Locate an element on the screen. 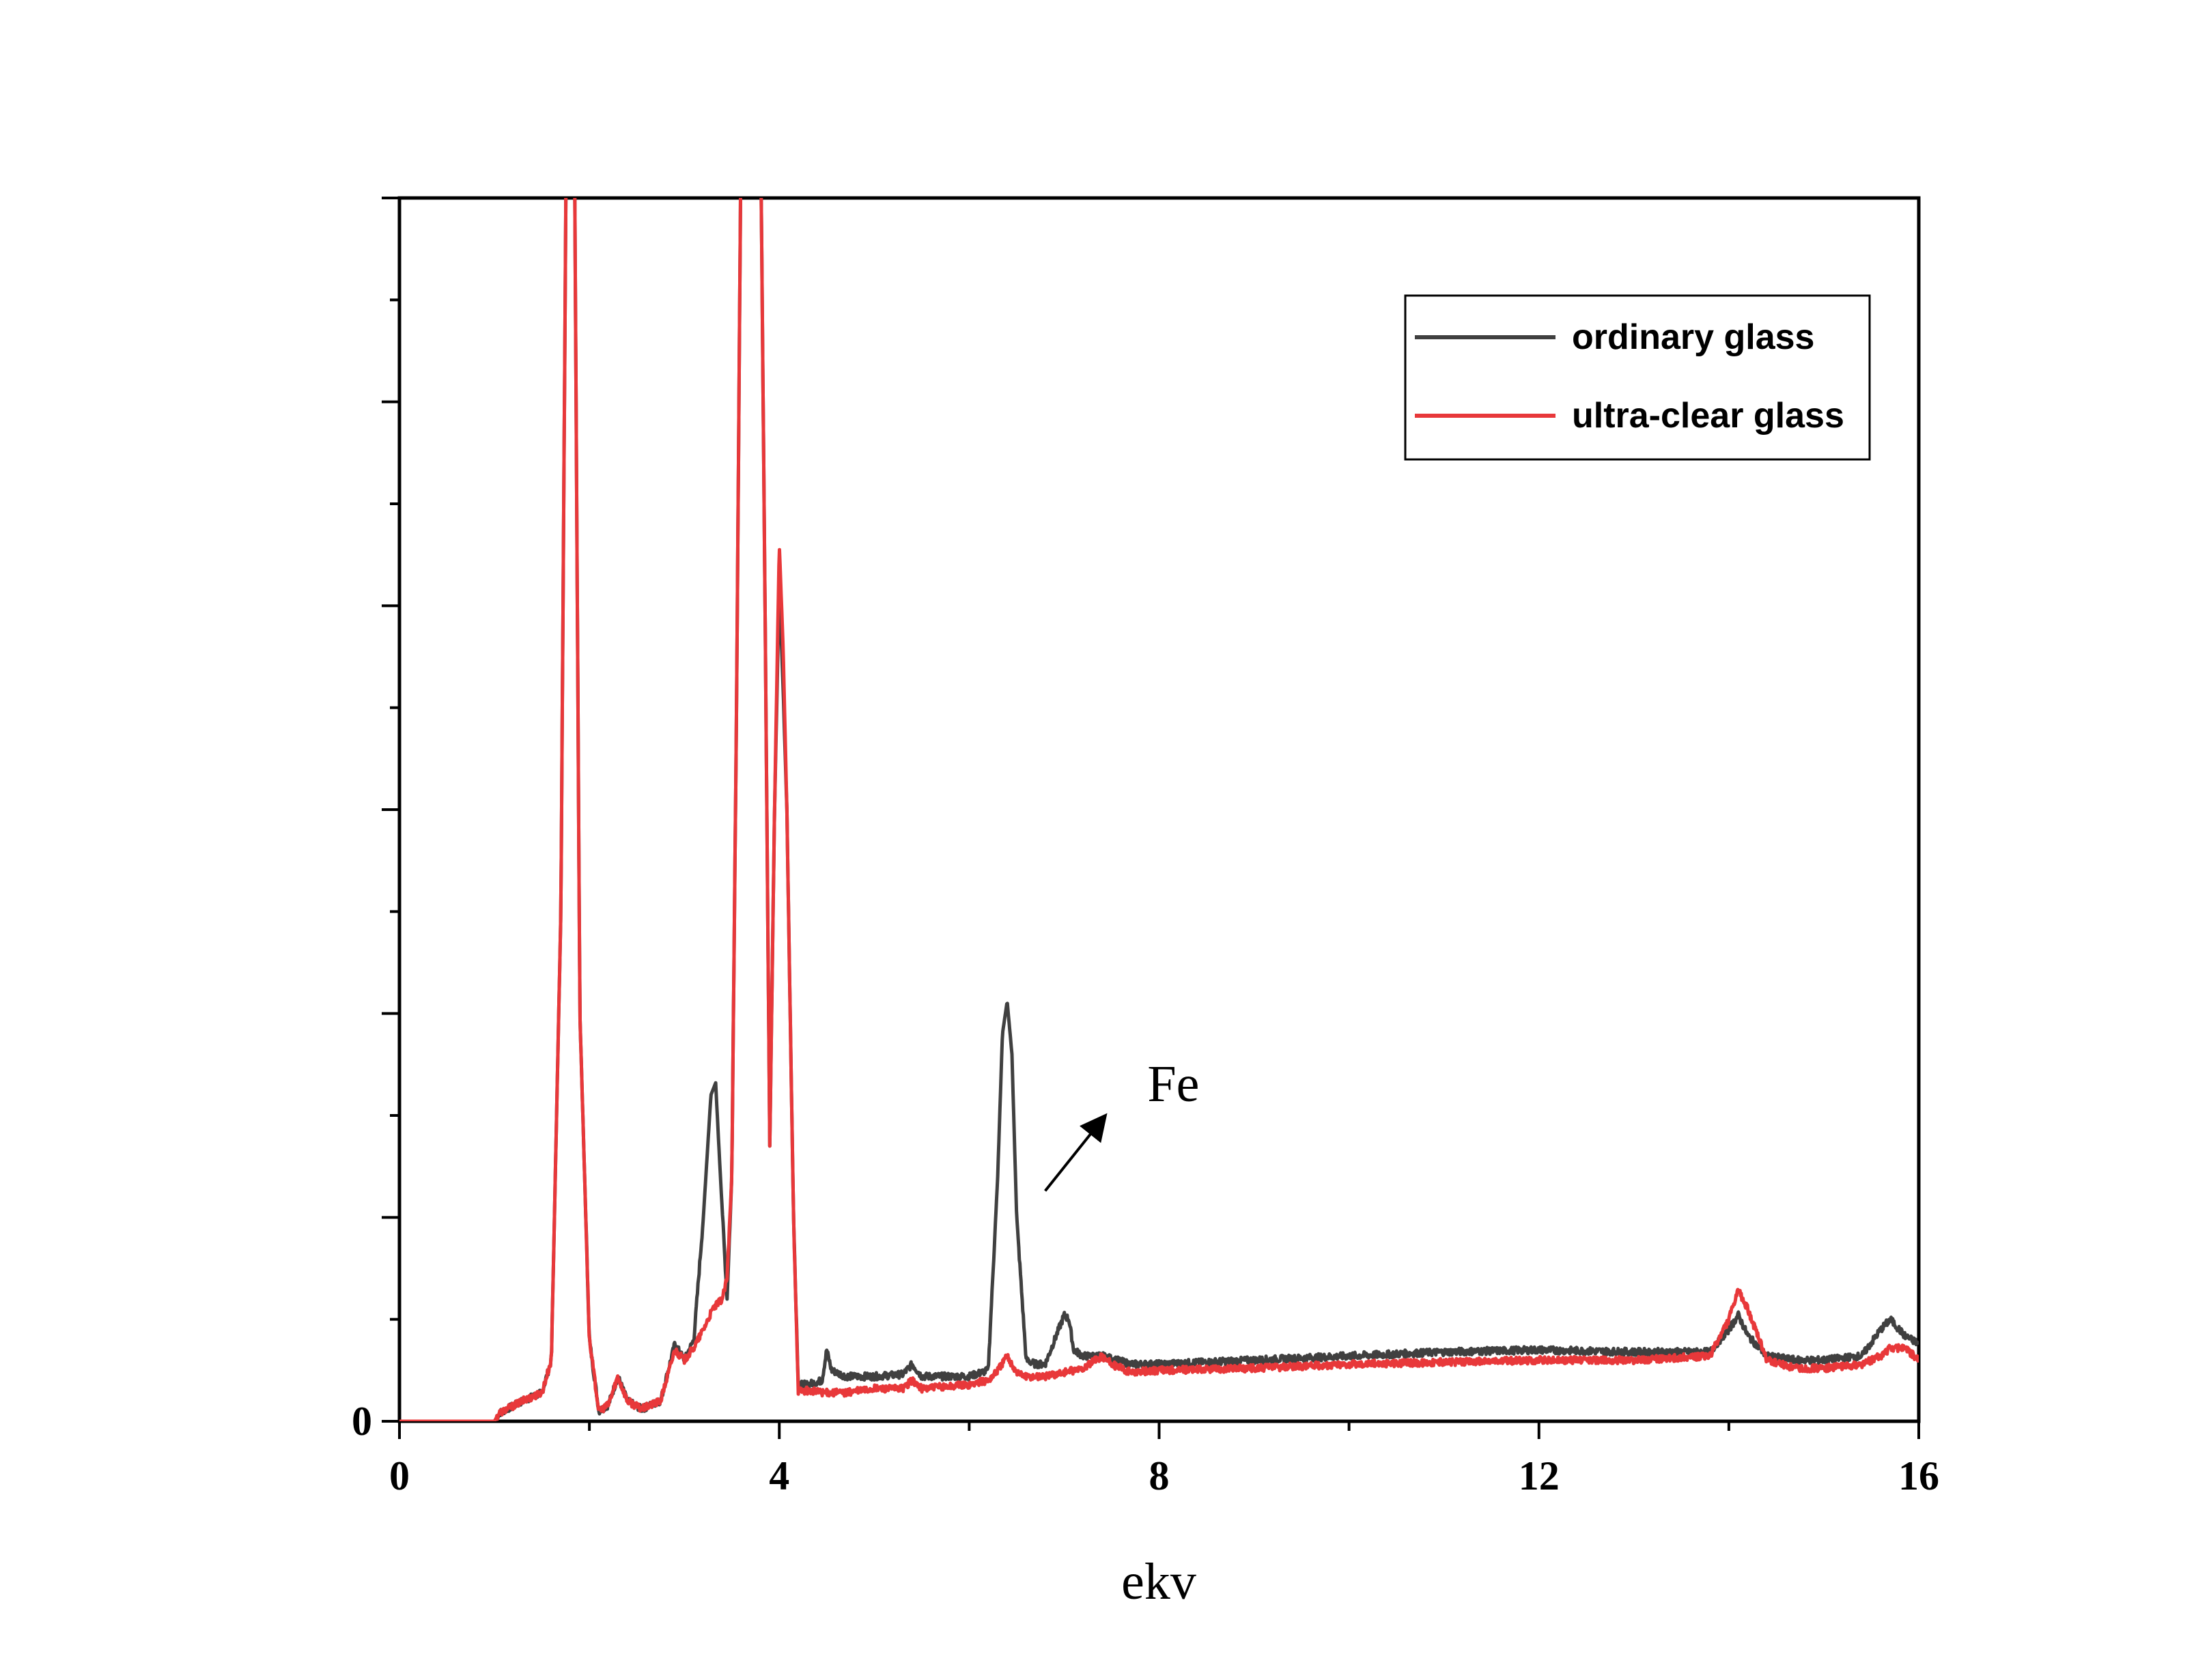 This screenshot has width=2196, height=1680. x-tick-label: 16 is located at coordinates (1919, 1475).